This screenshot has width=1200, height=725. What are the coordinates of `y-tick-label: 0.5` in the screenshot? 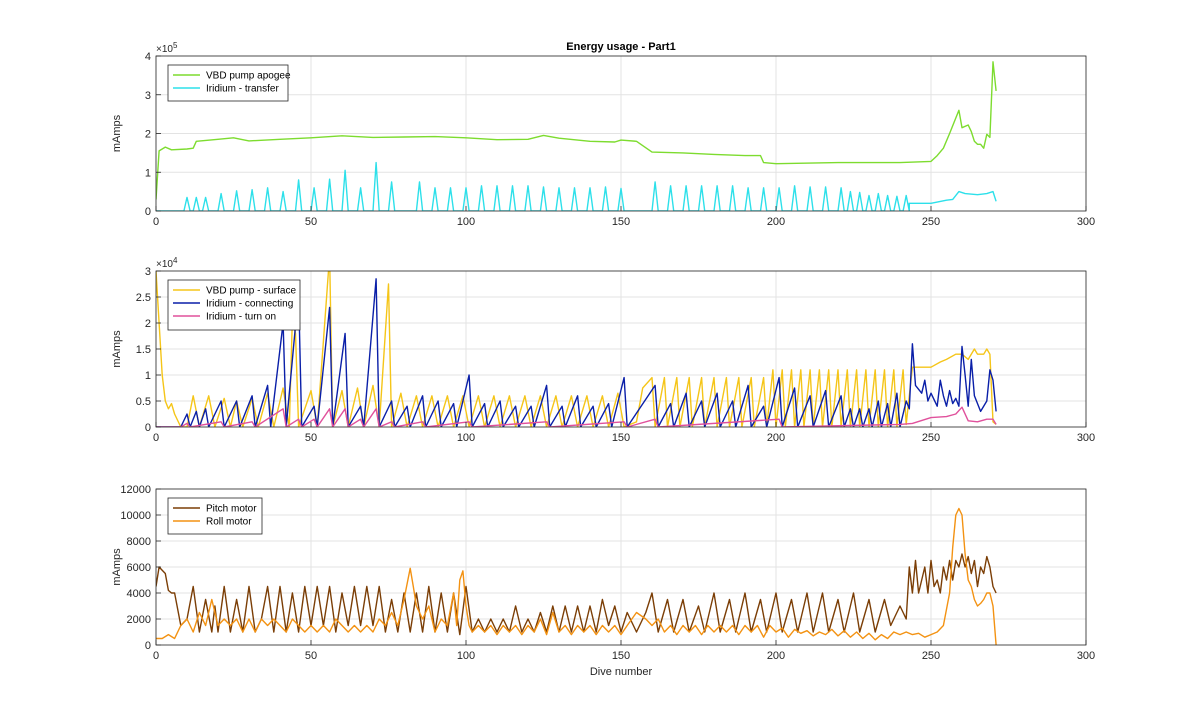 It's located at (143, 402).